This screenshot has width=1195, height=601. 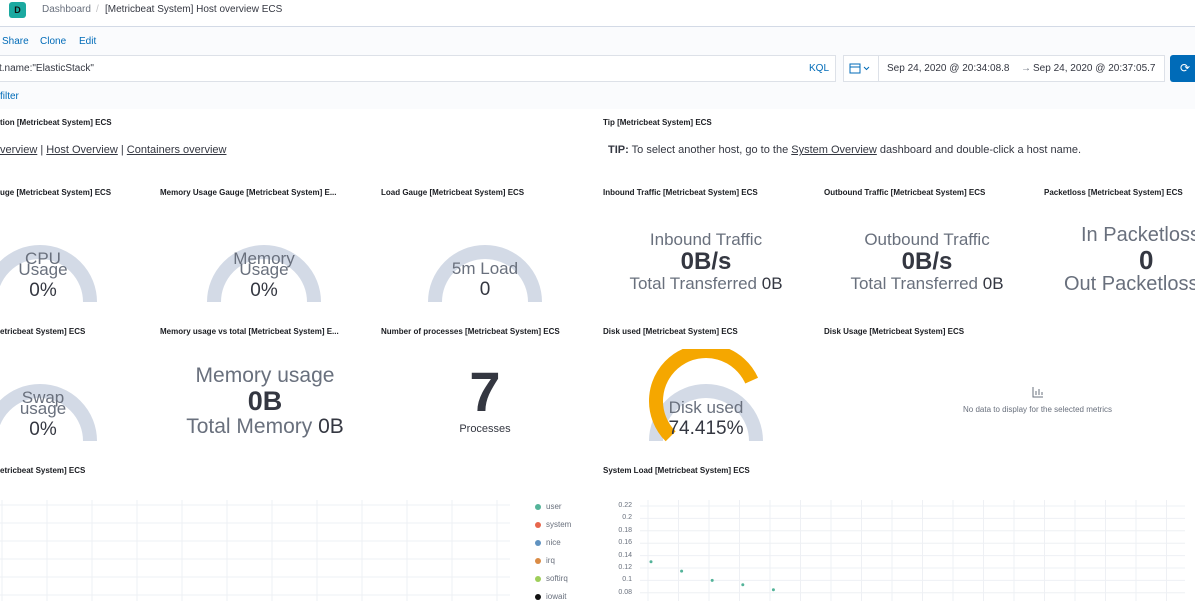 I want to click on y-tick-label: 0.16, so click(x=625, y=543).